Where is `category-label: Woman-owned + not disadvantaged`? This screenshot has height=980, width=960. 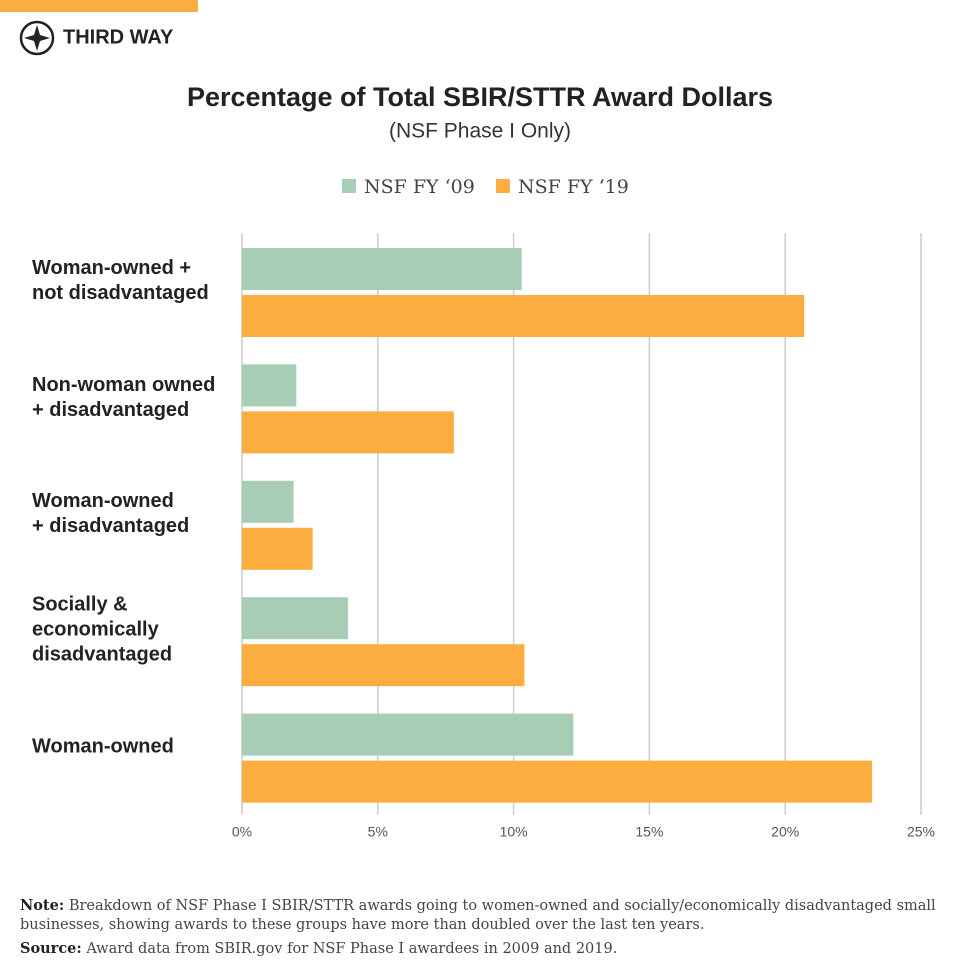 category-label: Woman-owned + not disadvantaged is located at coordinates (120, 281).